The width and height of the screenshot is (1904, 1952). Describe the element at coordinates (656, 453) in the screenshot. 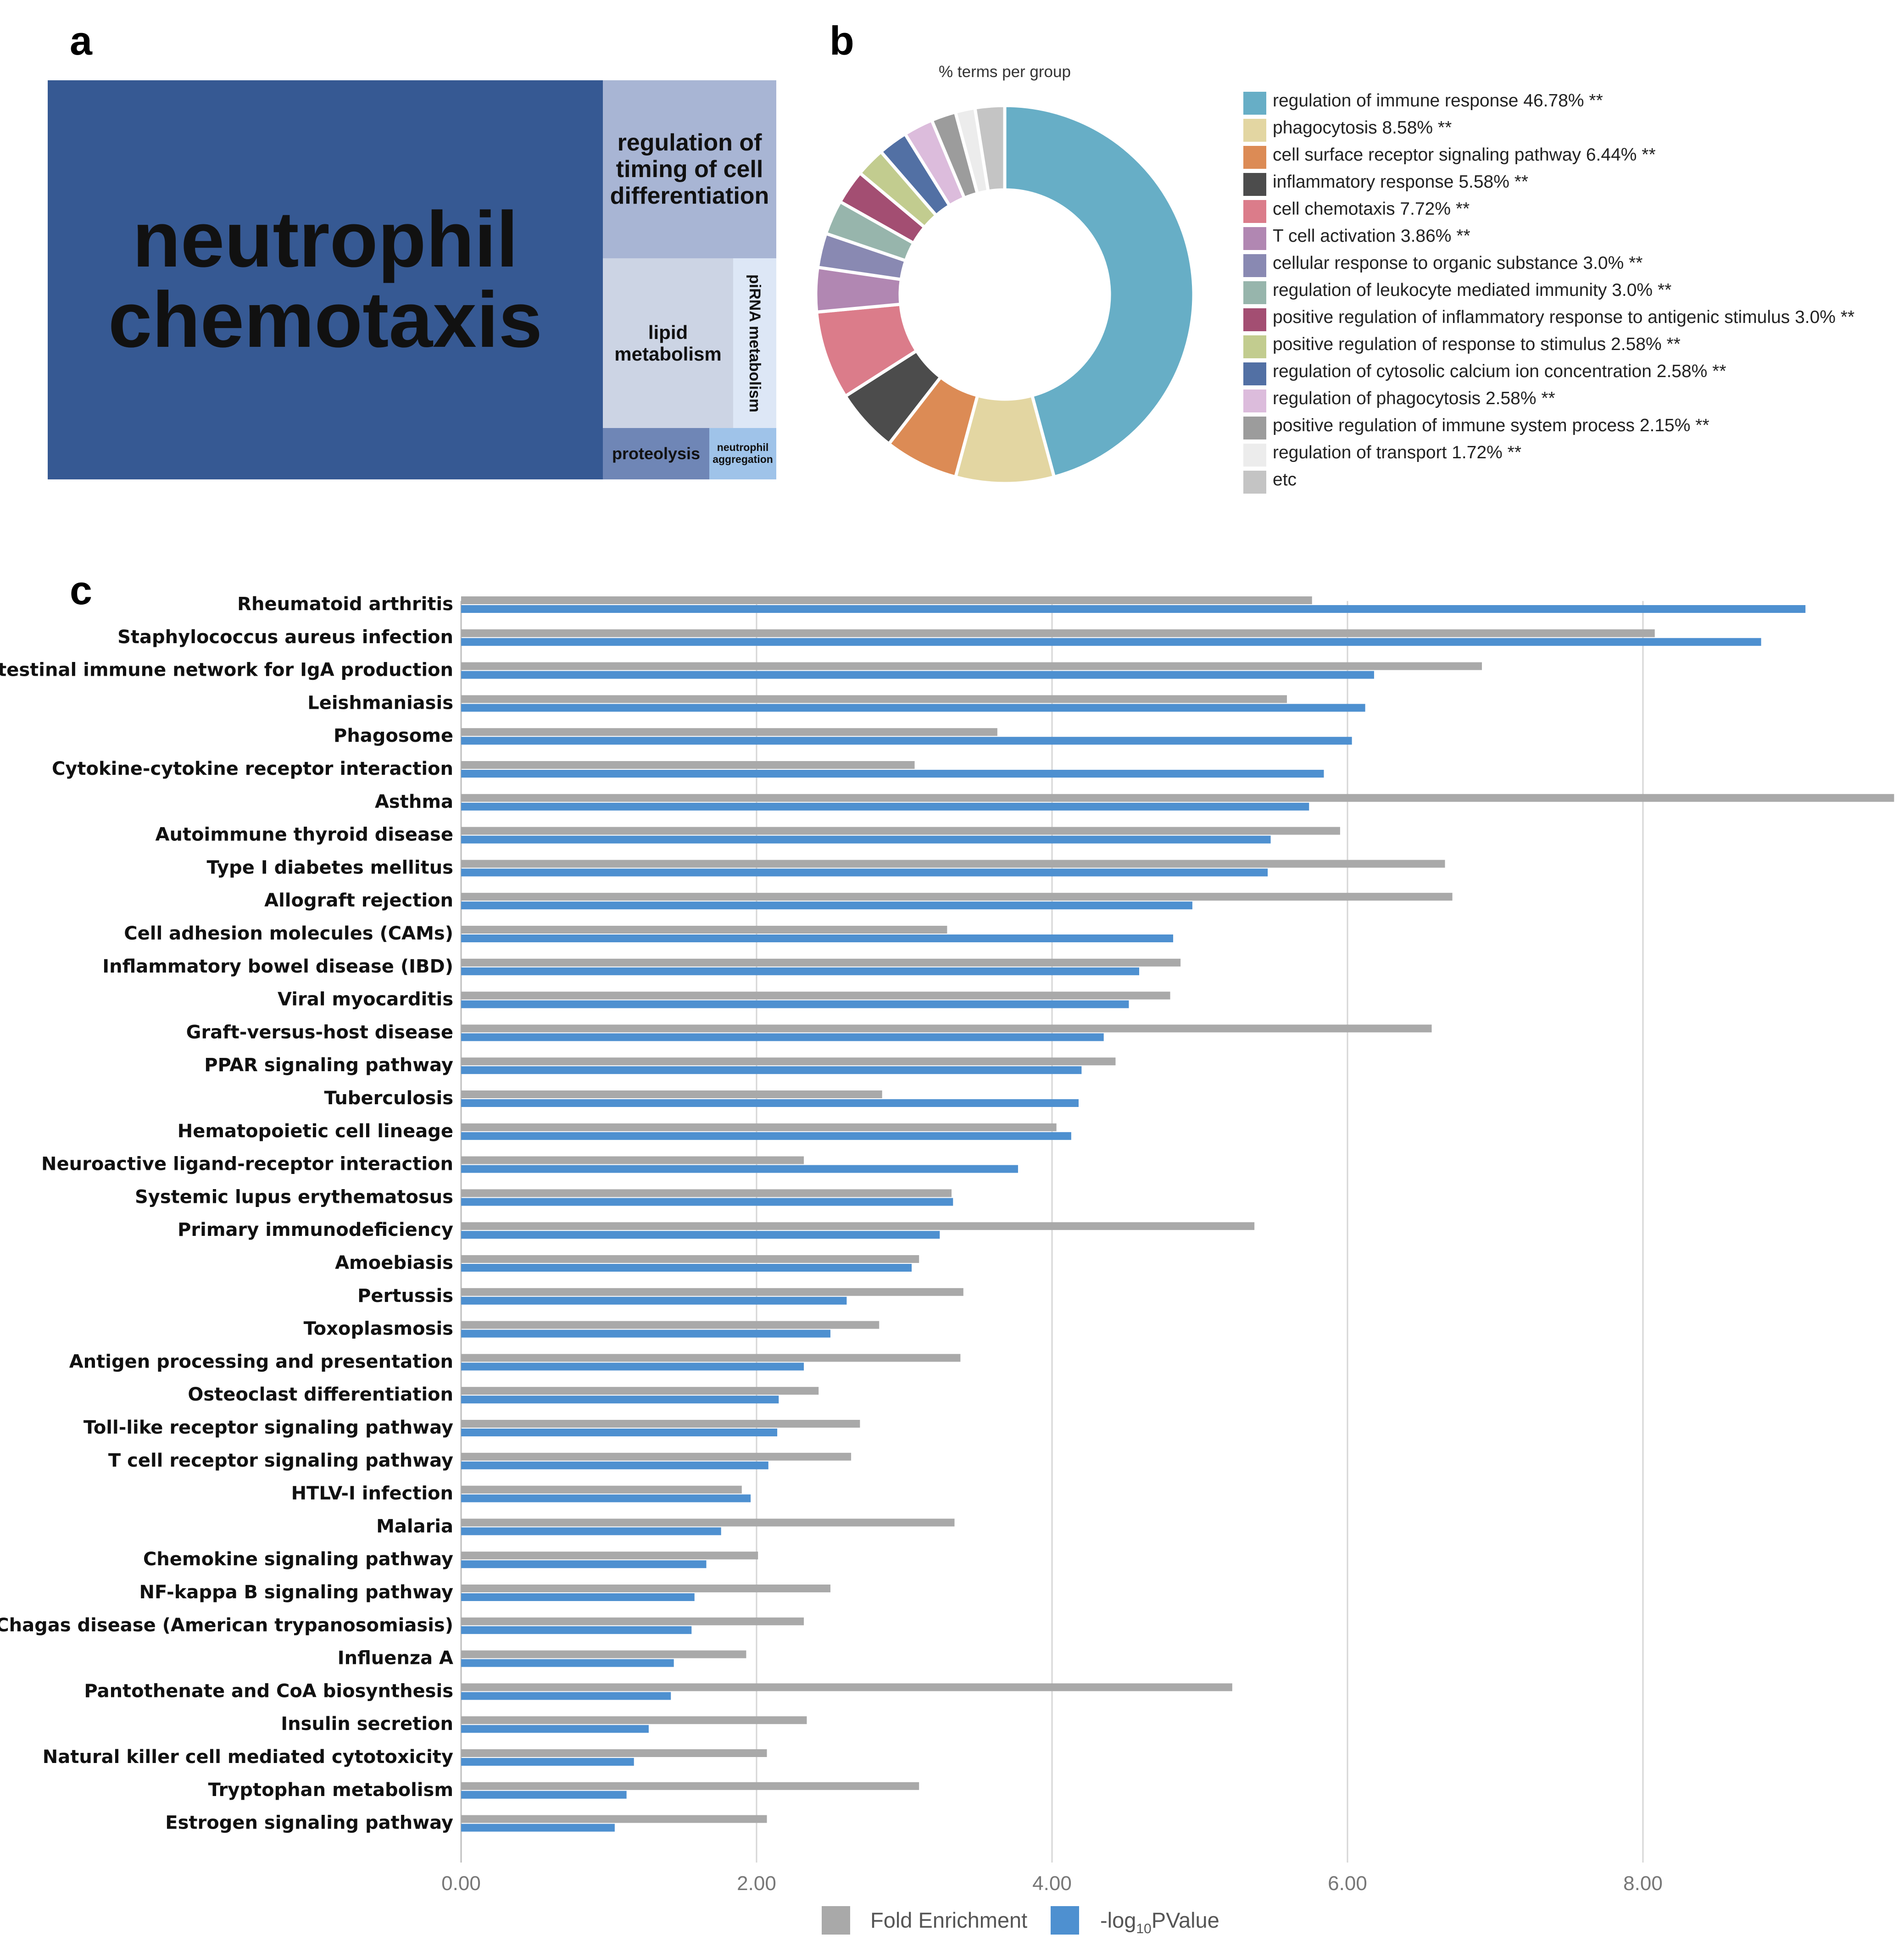

I see `treemap-tile-label: proteolysis` at that location.